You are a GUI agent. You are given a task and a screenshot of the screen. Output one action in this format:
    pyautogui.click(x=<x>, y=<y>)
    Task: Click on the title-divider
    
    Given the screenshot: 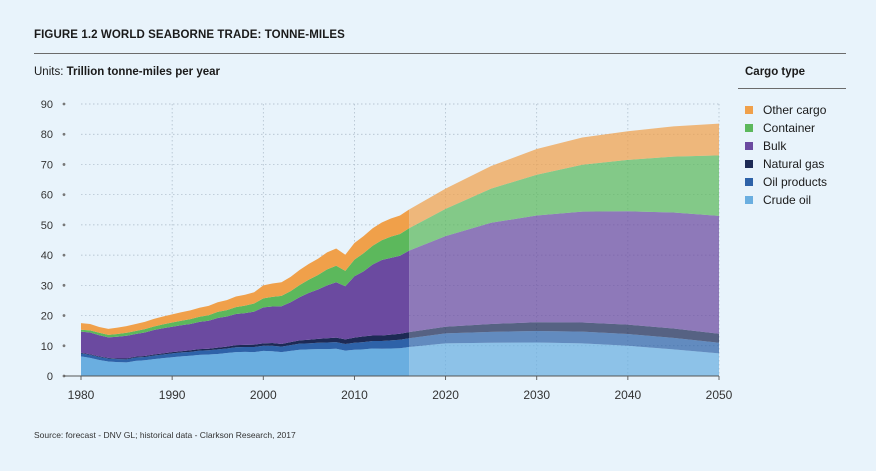 What is the action you would take?
    pyautogui.click(x=440, y=53)
    